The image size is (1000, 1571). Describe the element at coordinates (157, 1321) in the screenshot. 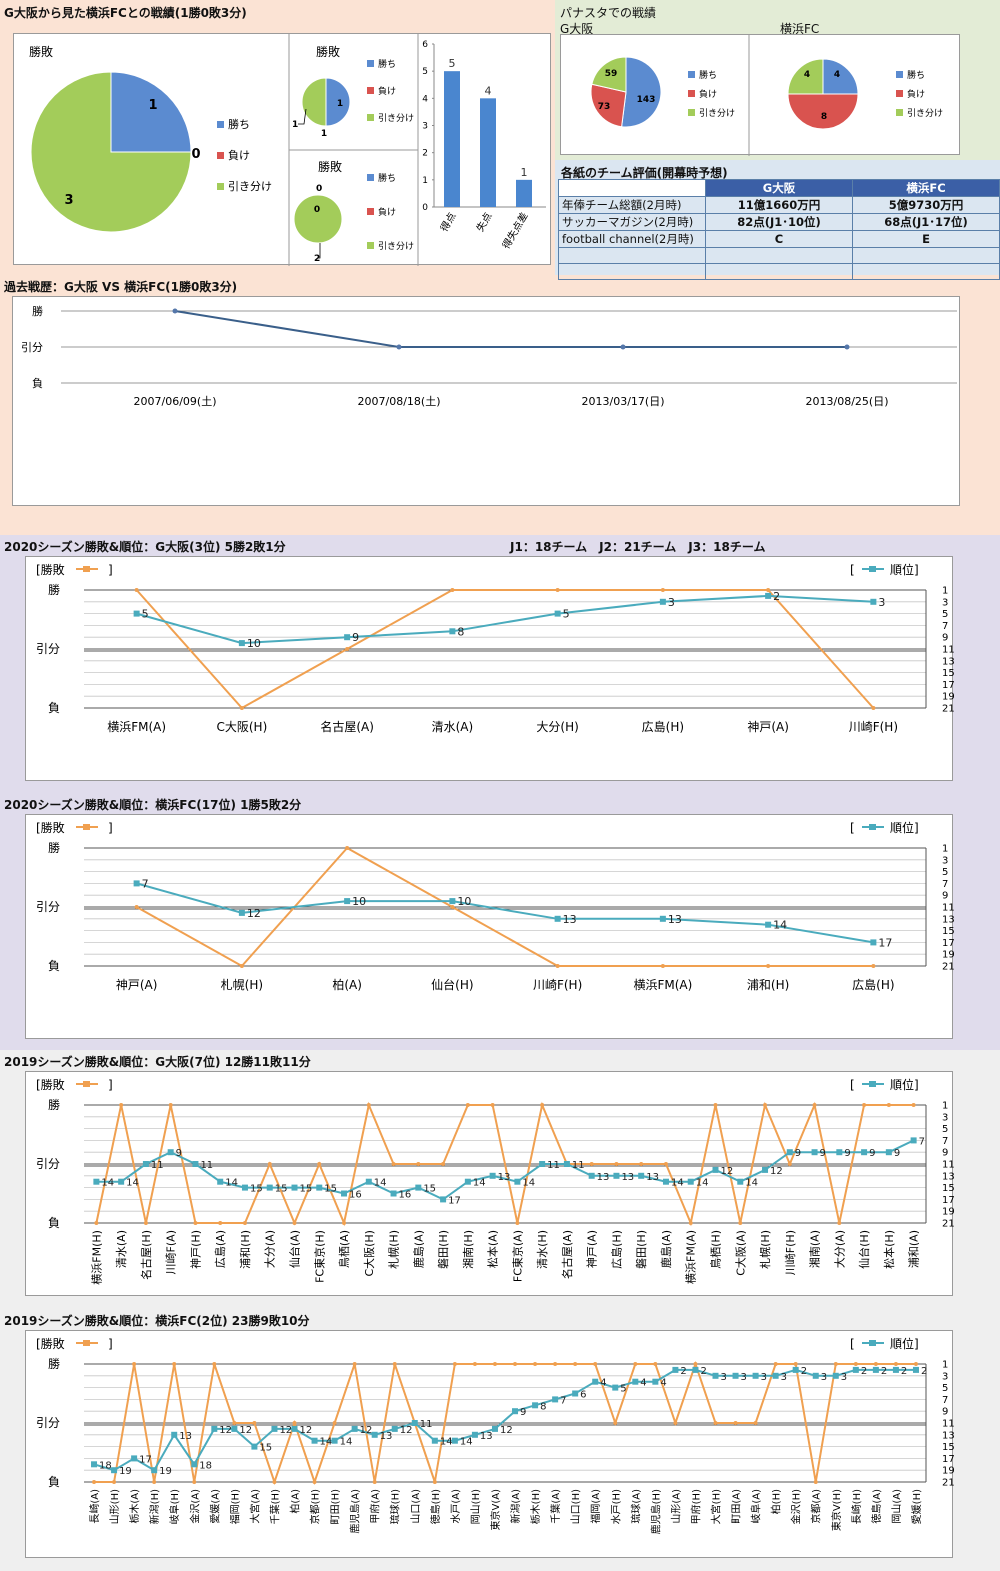

I see `y2019-title: 2019シーズン勝敗&順位：横浜FC(2位) 23勝9敗10分` at that location.